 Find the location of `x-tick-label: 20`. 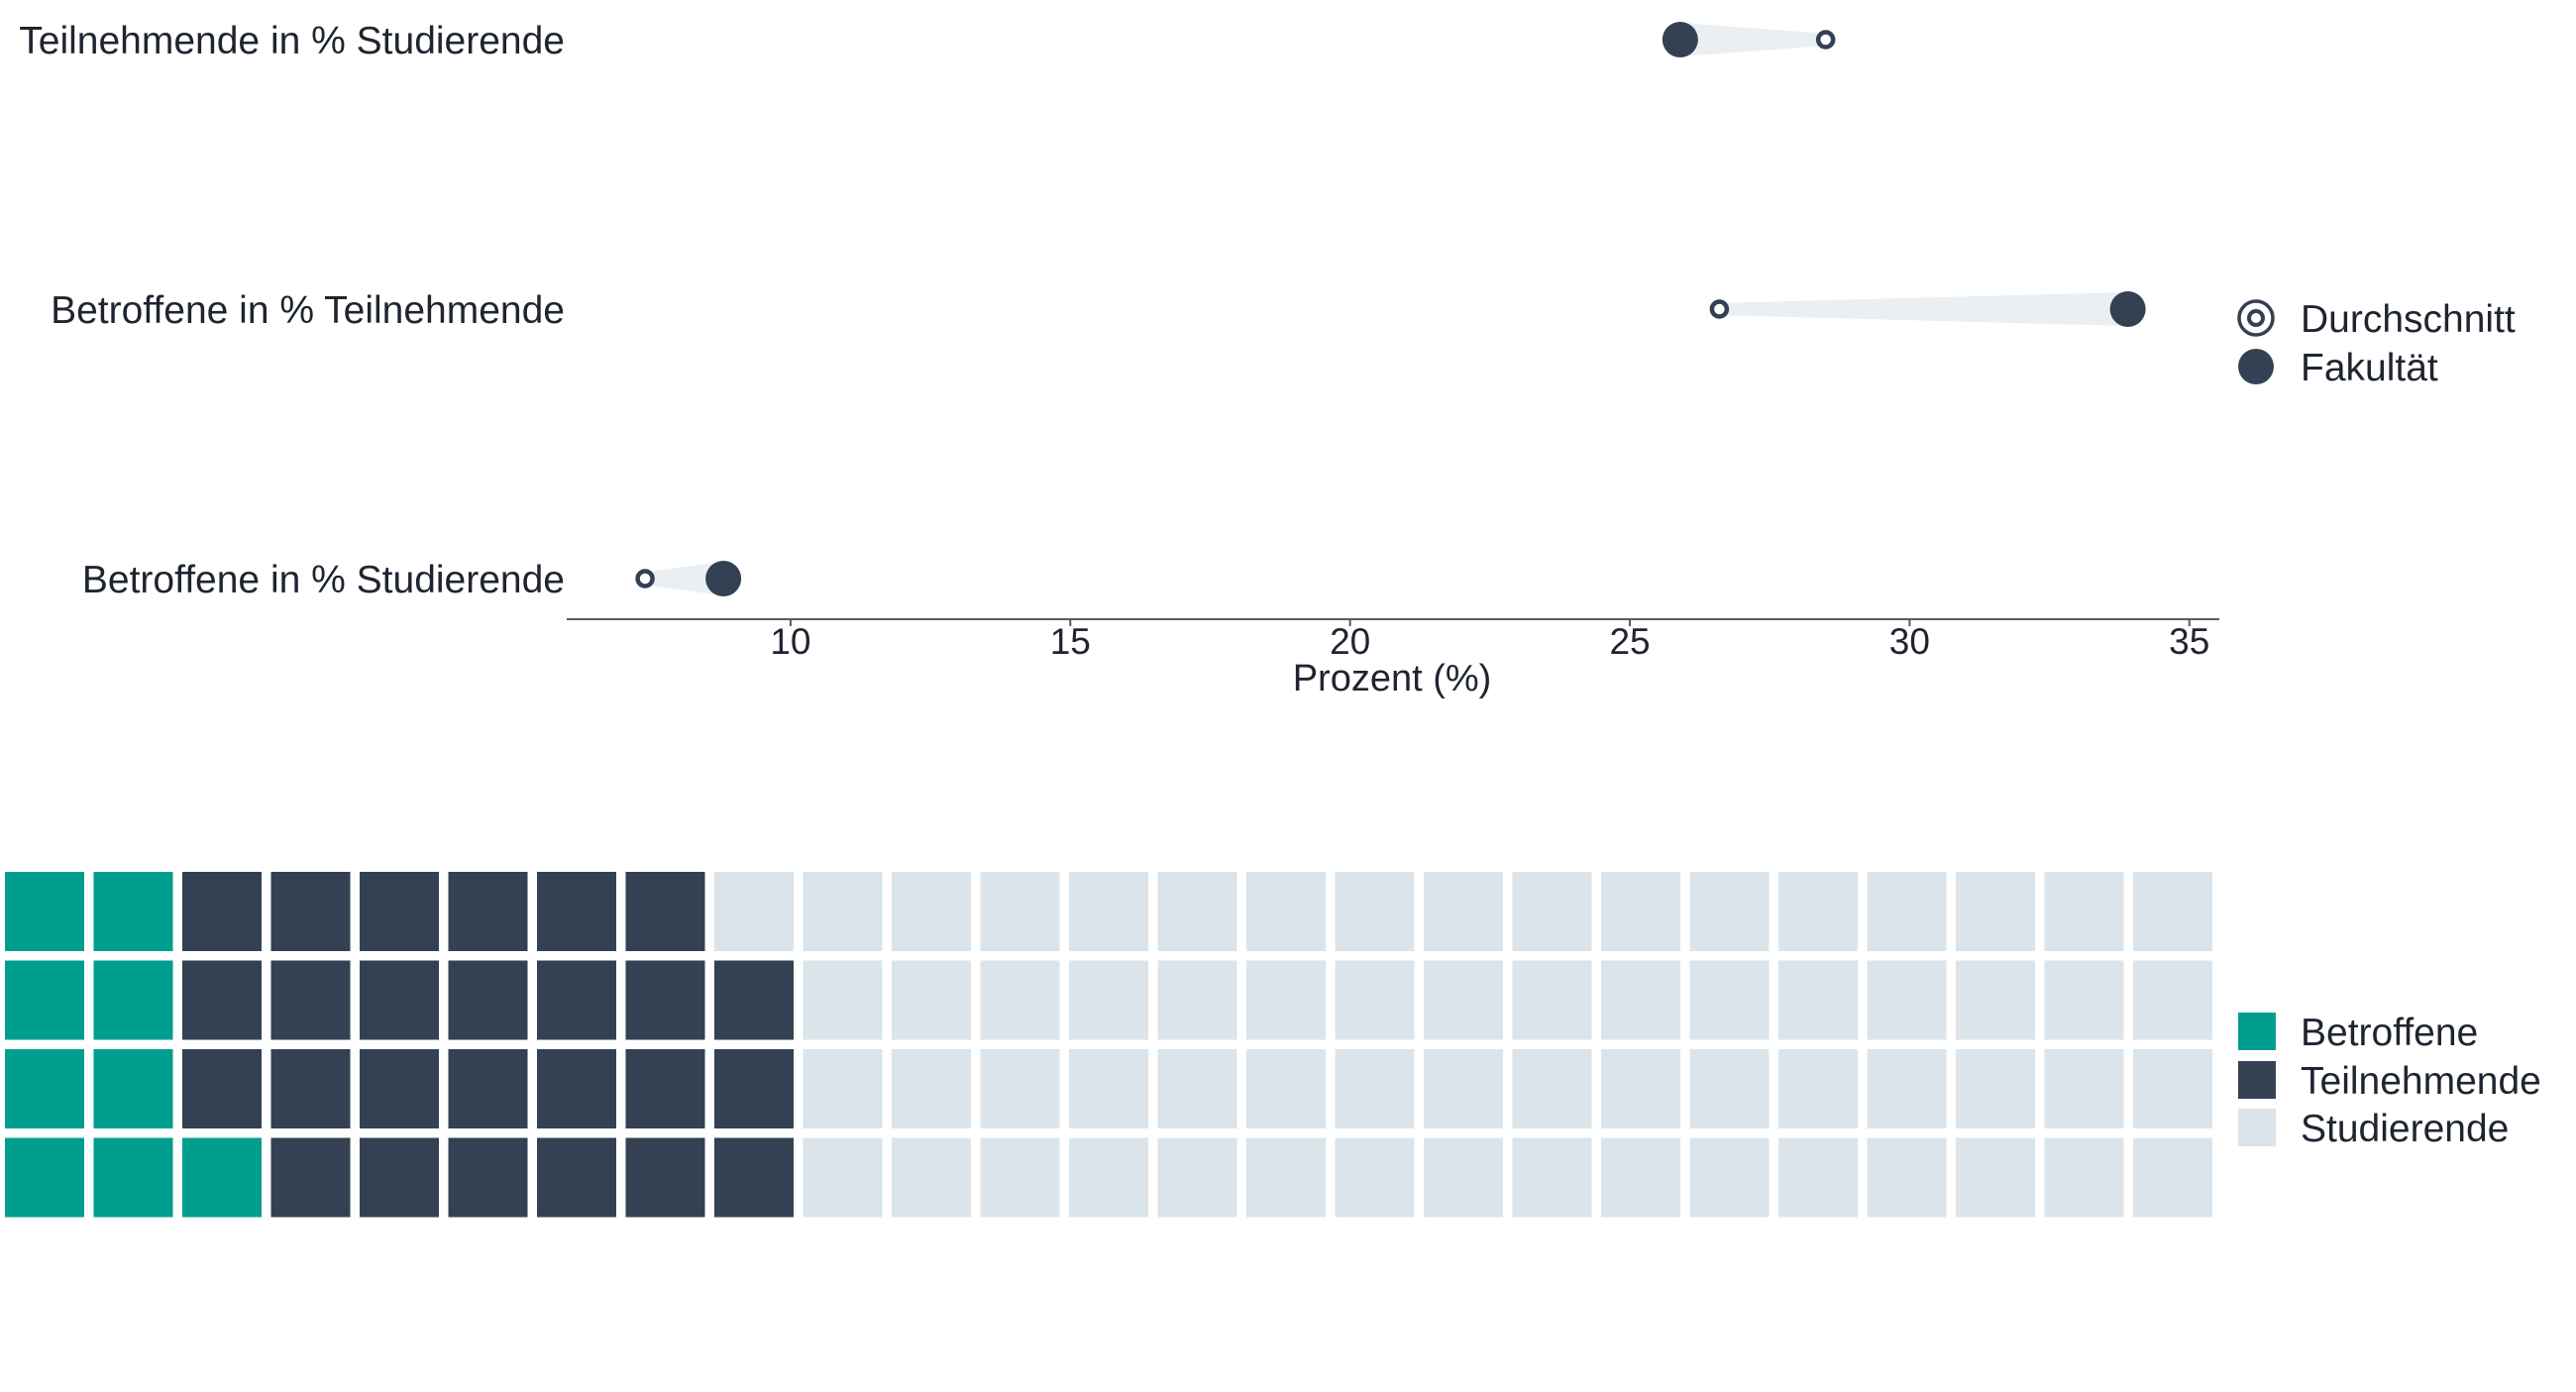

x-tick-label: 20 is located at coordinates (1350, 641).